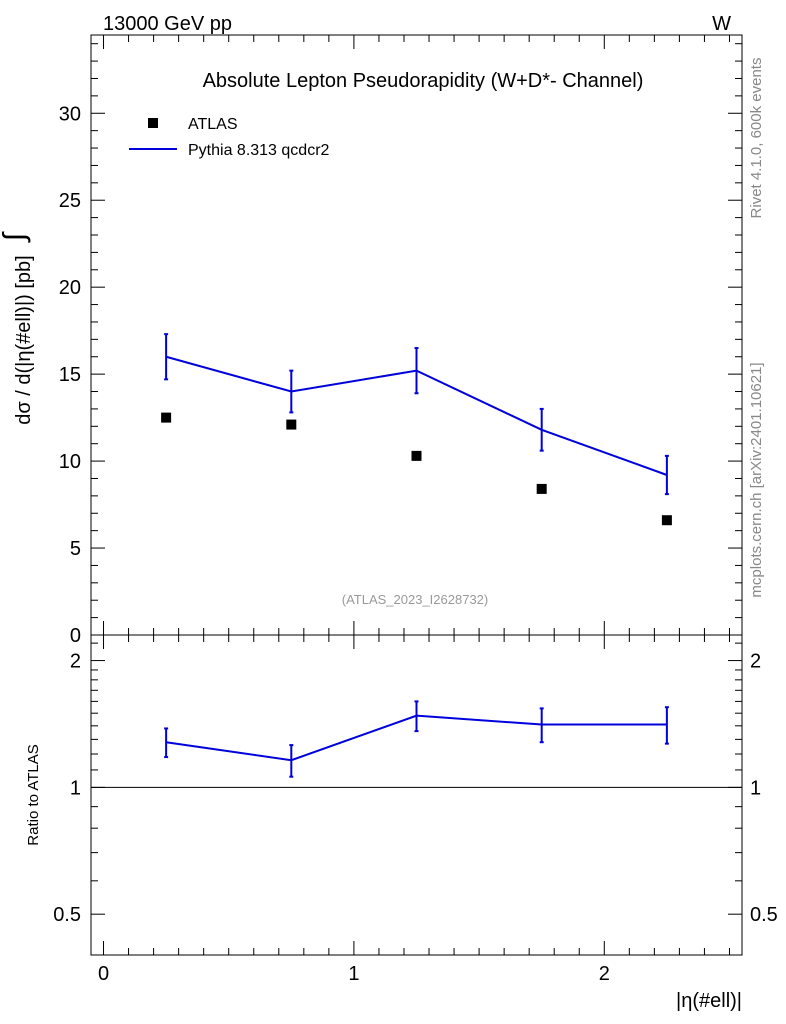 The width and height of the screenshot is (786, 1024). What do you see at coordinates (755, 662) in the screenshot?
I see `ratio-y-tick-label-right: 2` at bounding box center [755, 662].